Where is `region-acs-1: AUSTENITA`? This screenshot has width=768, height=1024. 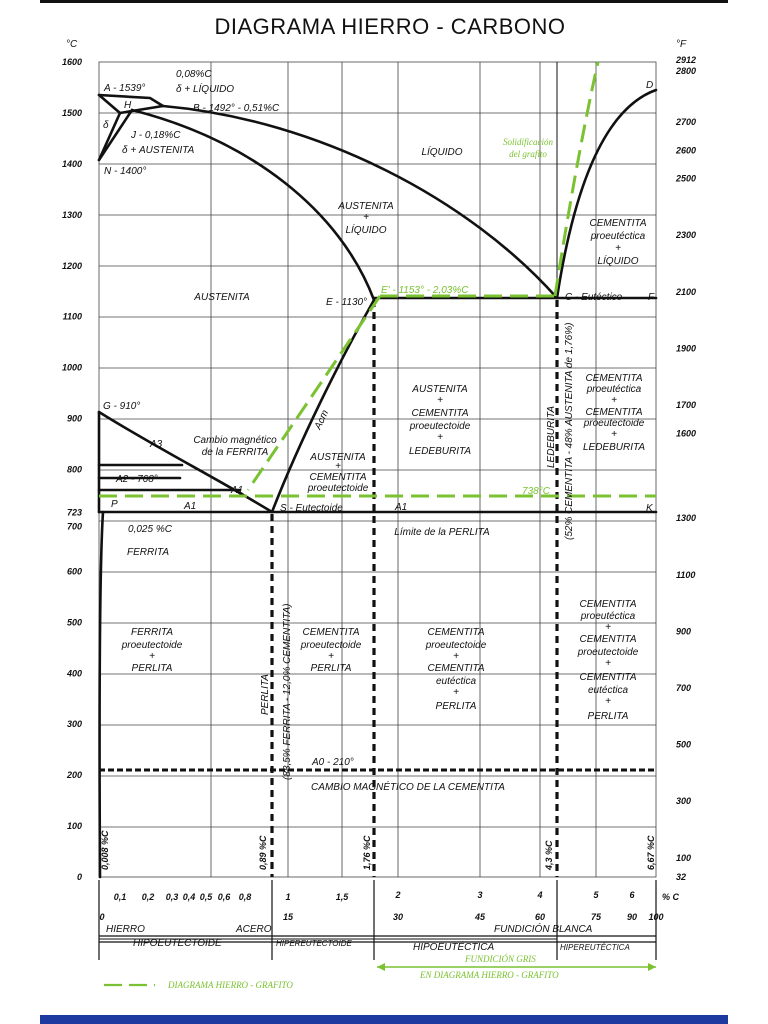 region-acs-1: AUSTENITA is located at coordinates (337, 457).